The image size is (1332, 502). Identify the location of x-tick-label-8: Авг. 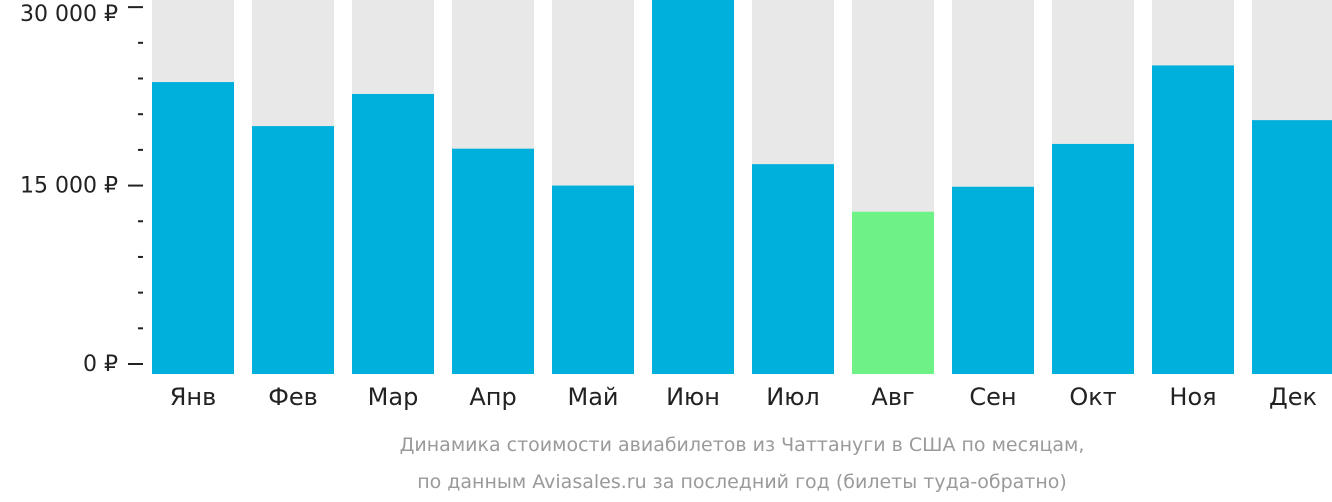
(892, 397).